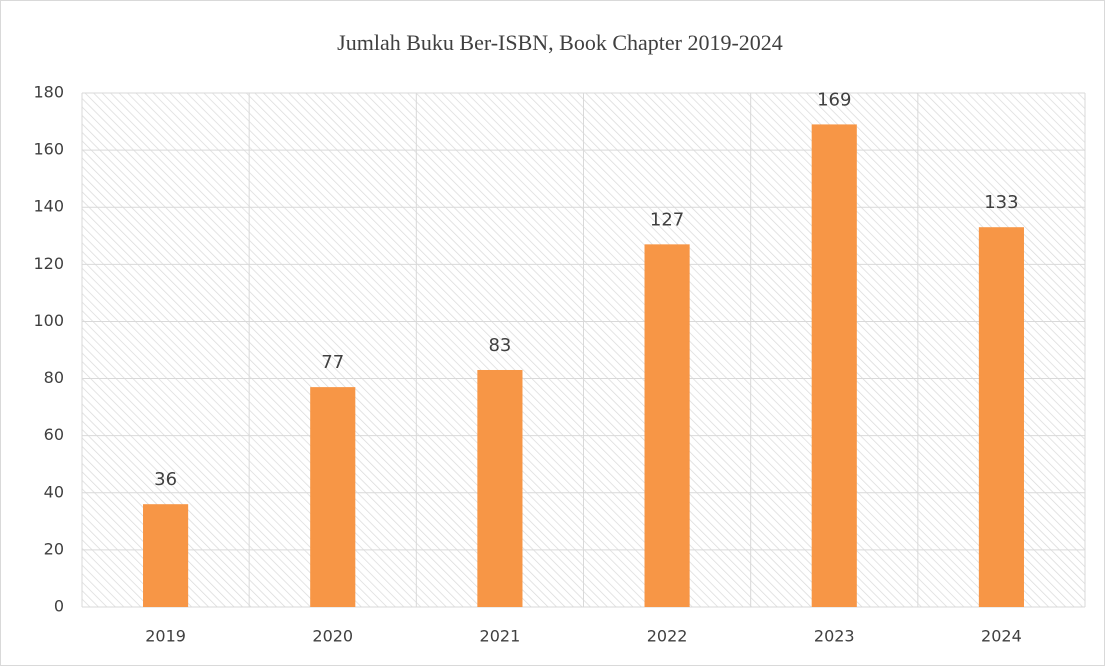 This screenshot has height=666, width=1105. What do you see at coordinates (500, 636) in the screenshot?
I see `x-tick-label: 2021` at bounding box center [500, 636].